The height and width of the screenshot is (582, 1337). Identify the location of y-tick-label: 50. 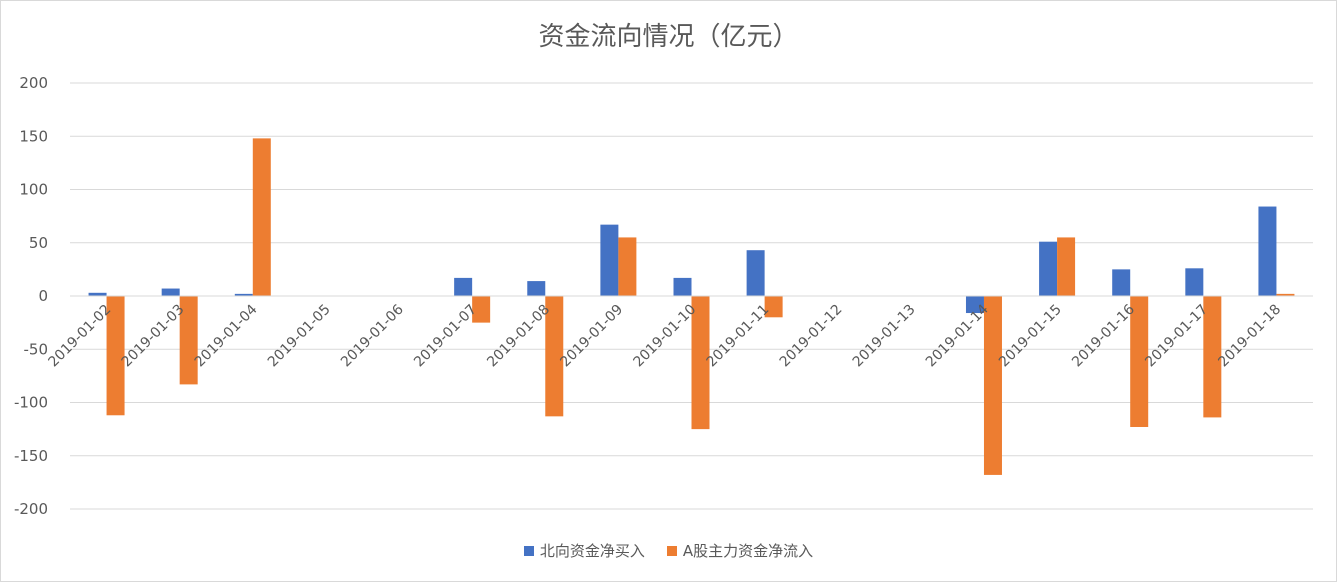
(38, 243).